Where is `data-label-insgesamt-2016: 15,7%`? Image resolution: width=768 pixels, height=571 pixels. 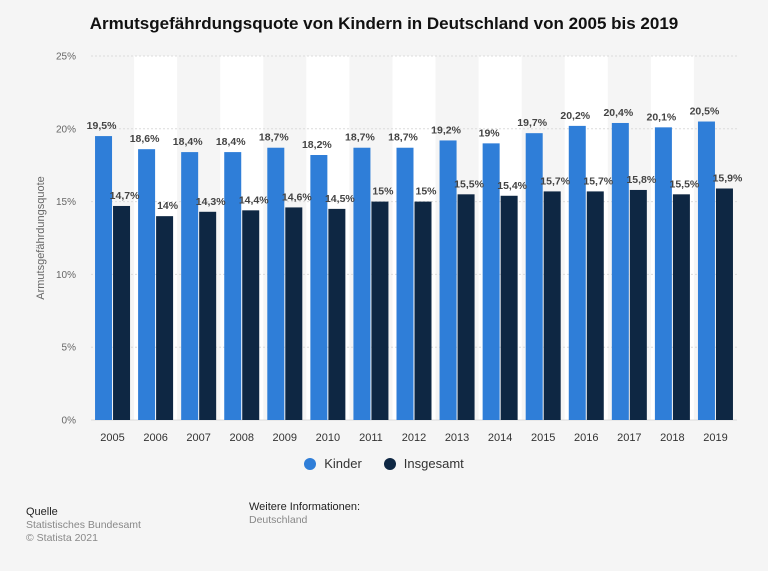 data-label-insgesamt-2016: 15,7% is located at coordinates (598, 181).